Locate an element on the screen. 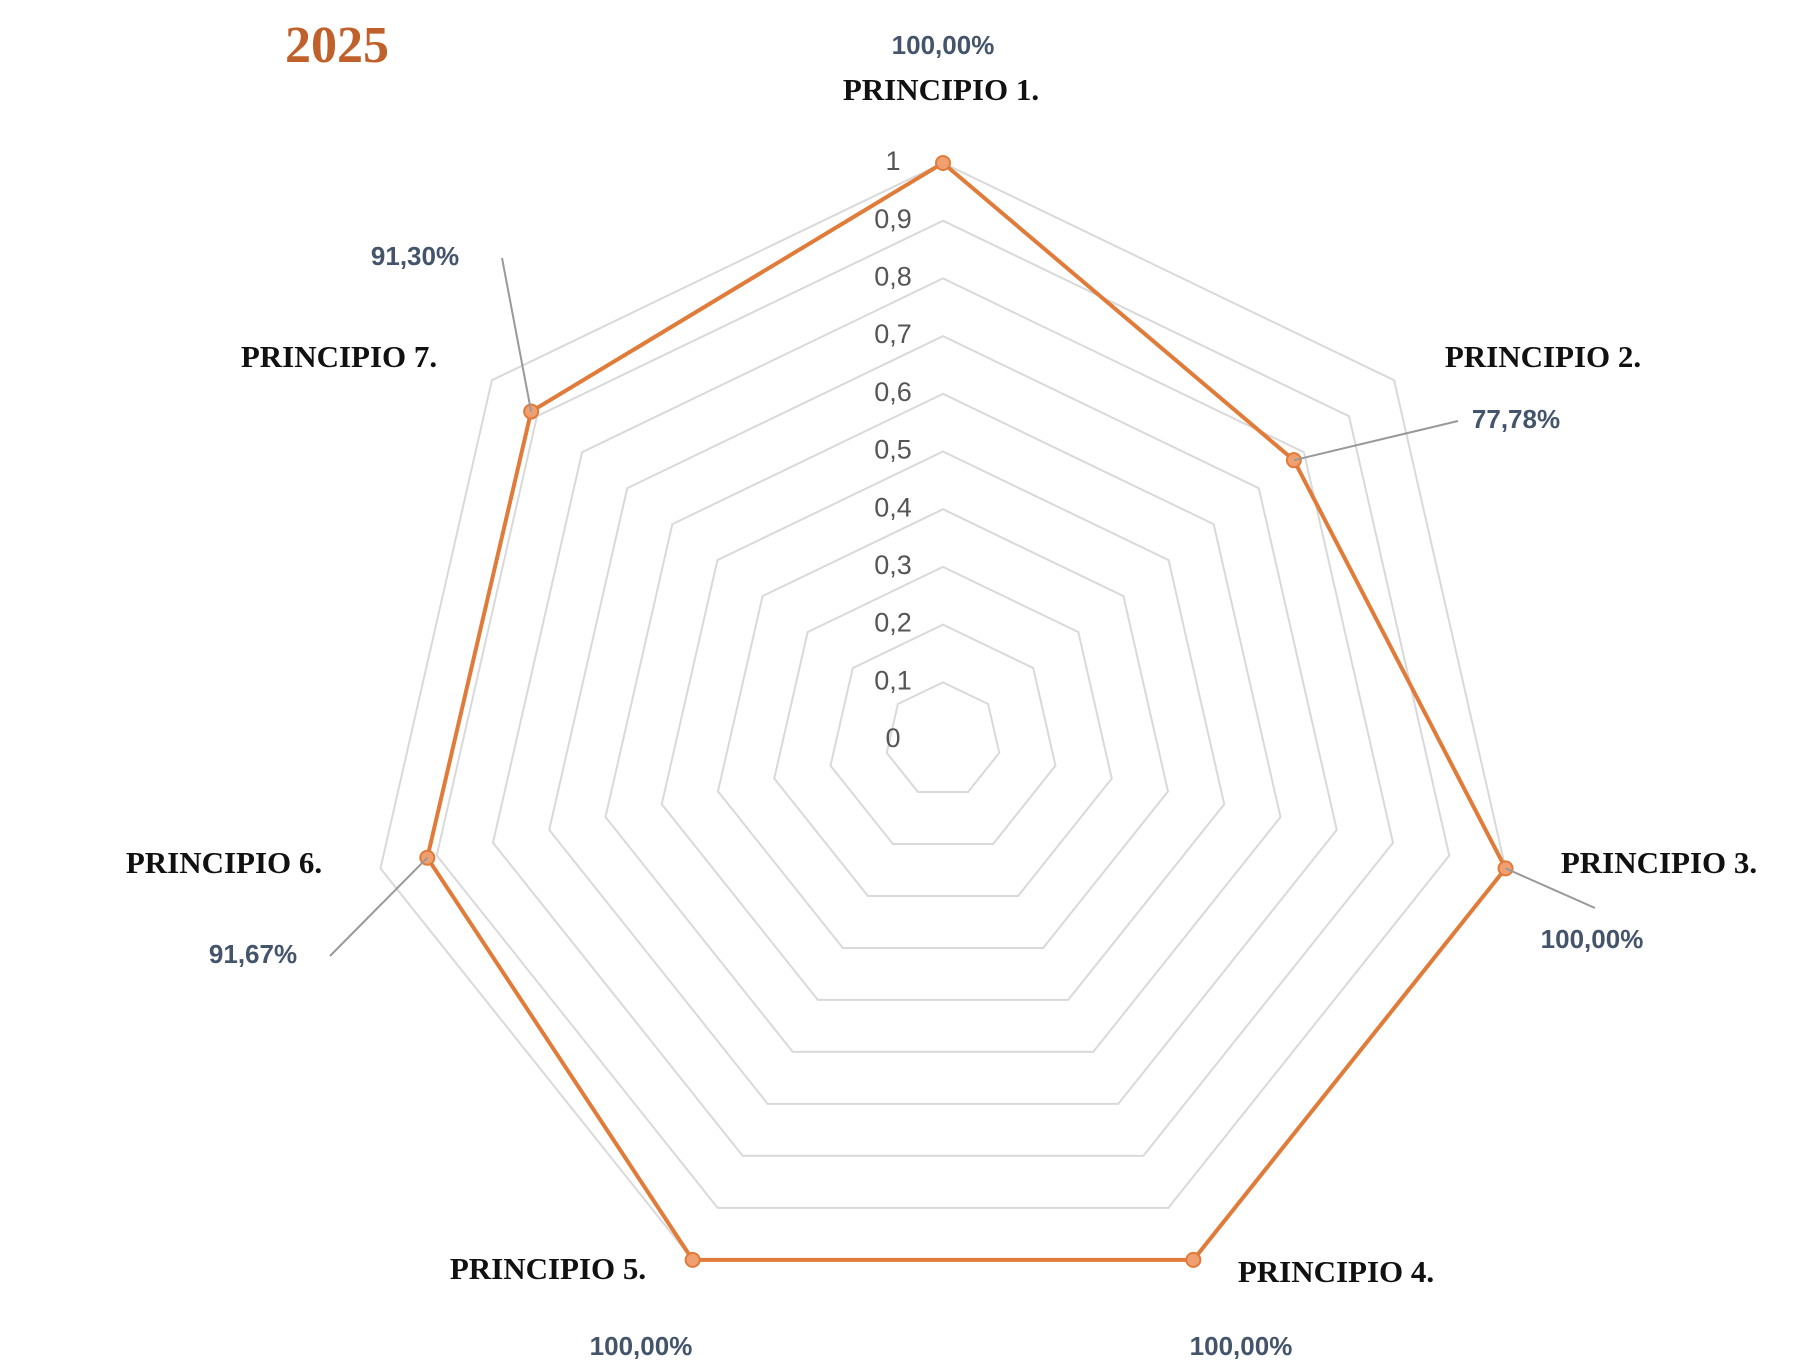 Image resolution: width=1809 pixels, height=1370 pixels. r-tick-label: 0,9 is located at coordinates (893, 219).